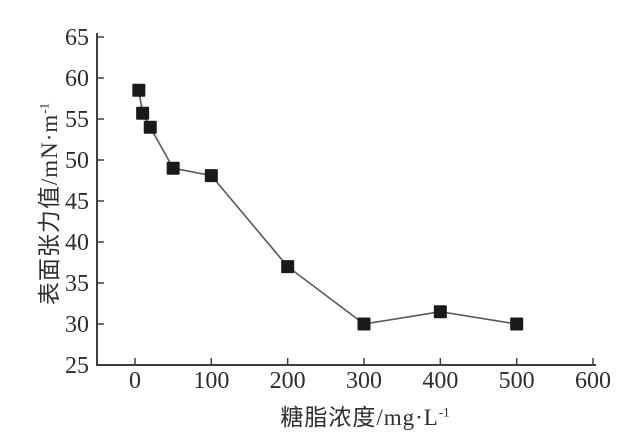 Image resolution: width=618 pixels, height=432 pixels. Describe the element at coordinates (211, 381) in the screenshot. I see `x-tick-label: 100` at that location.